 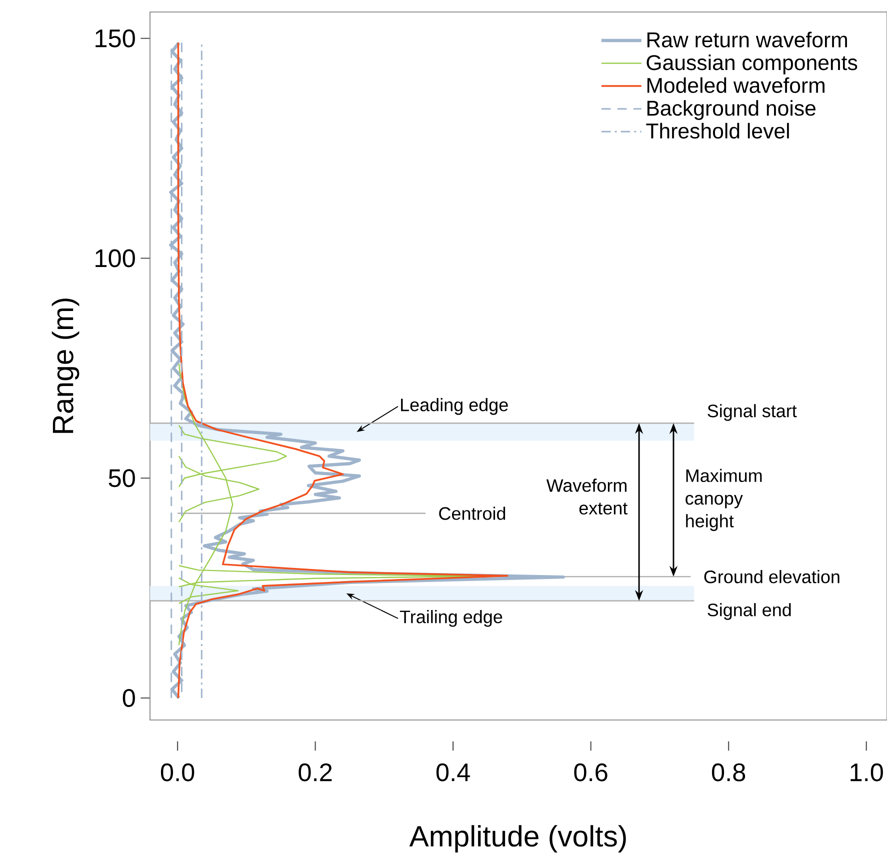 I want to click on y-tick-label: 150, so click(x=115, y=38).